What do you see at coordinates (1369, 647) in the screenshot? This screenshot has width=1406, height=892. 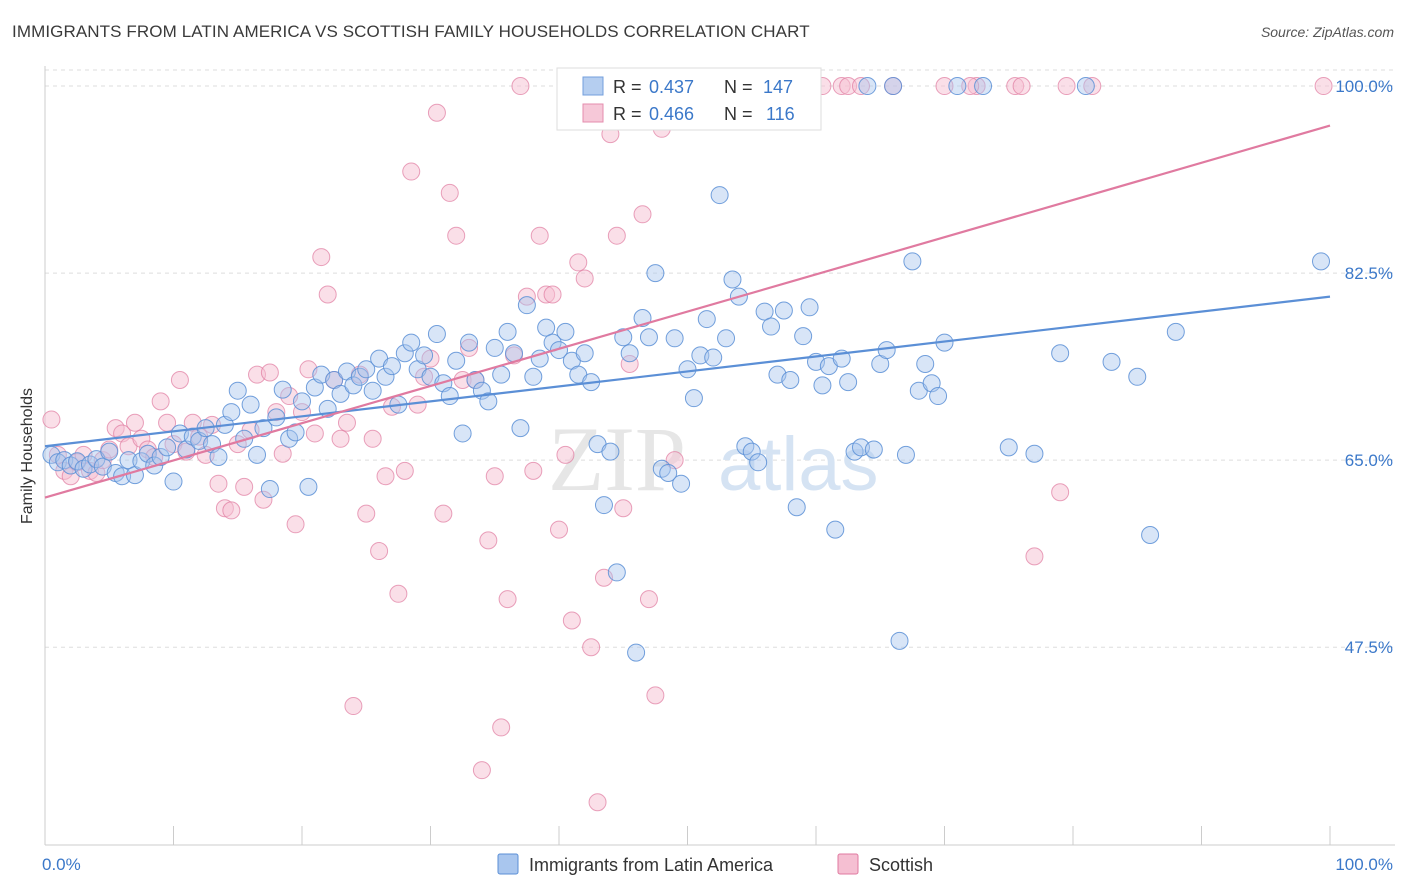 I see `y-tick-label: 47.5%` at bounding box center [1369, 647].